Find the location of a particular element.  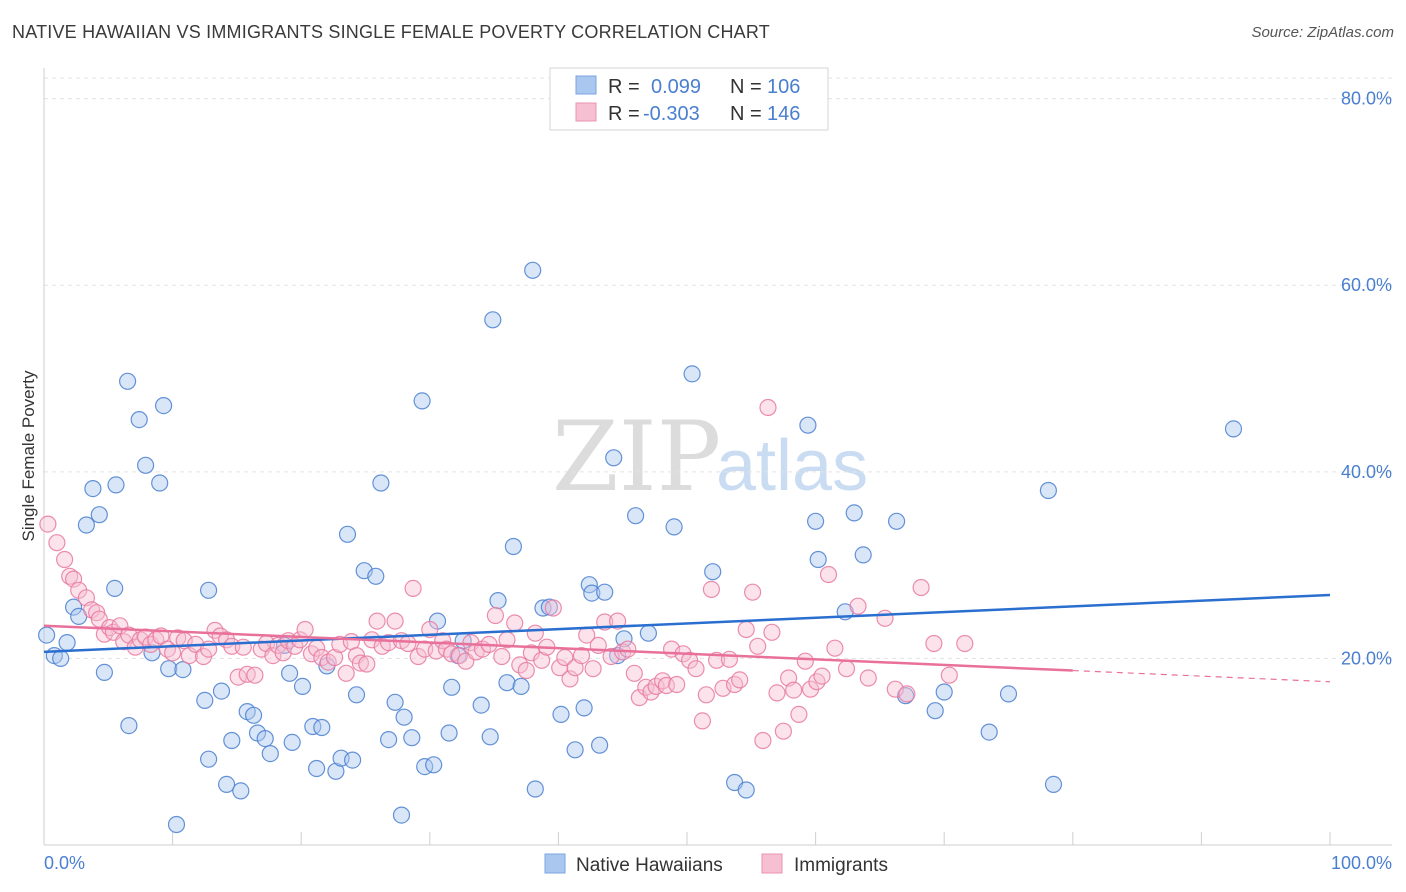

trend-lines is located at coordinates (687, 638).